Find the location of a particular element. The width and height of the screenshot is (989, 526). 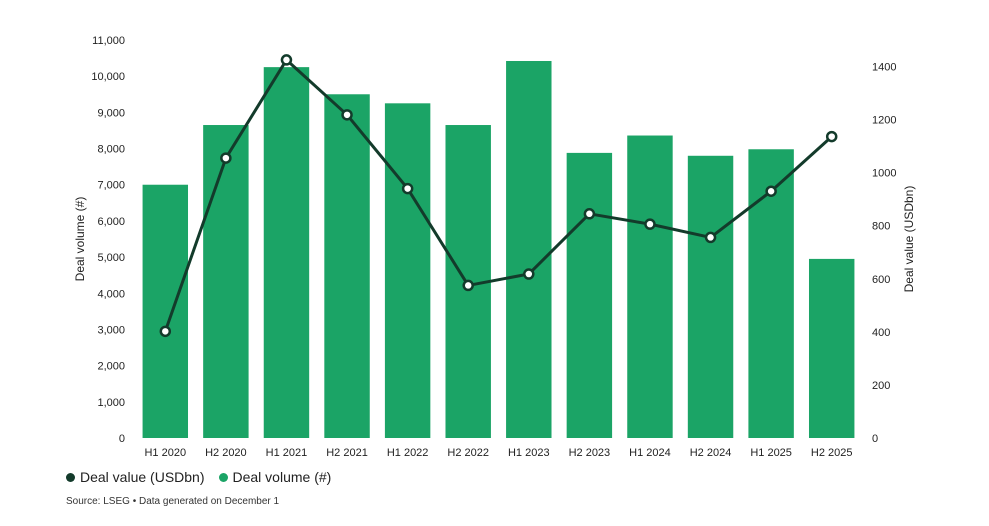

deal-value-point-h1-2023 is located at coordinates (529, 274).